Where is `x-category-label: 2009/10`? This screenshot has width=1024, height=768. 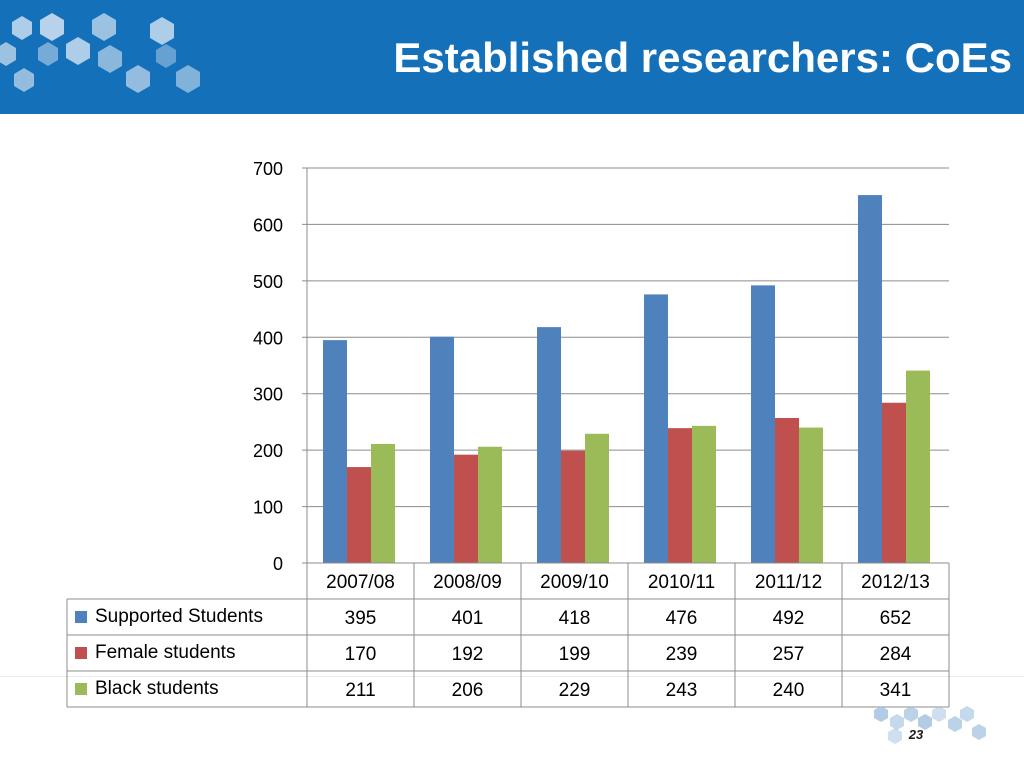
x-category-label: 2009/10 is located at coordinates (574, 582).